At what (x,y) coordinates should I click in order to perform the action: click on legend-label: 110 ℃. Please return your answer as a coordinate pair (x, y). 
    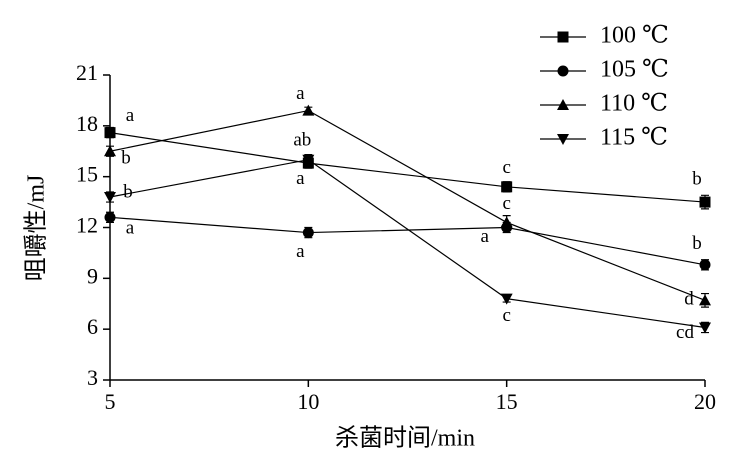
    Looking at the image, I should click on (634, 104).